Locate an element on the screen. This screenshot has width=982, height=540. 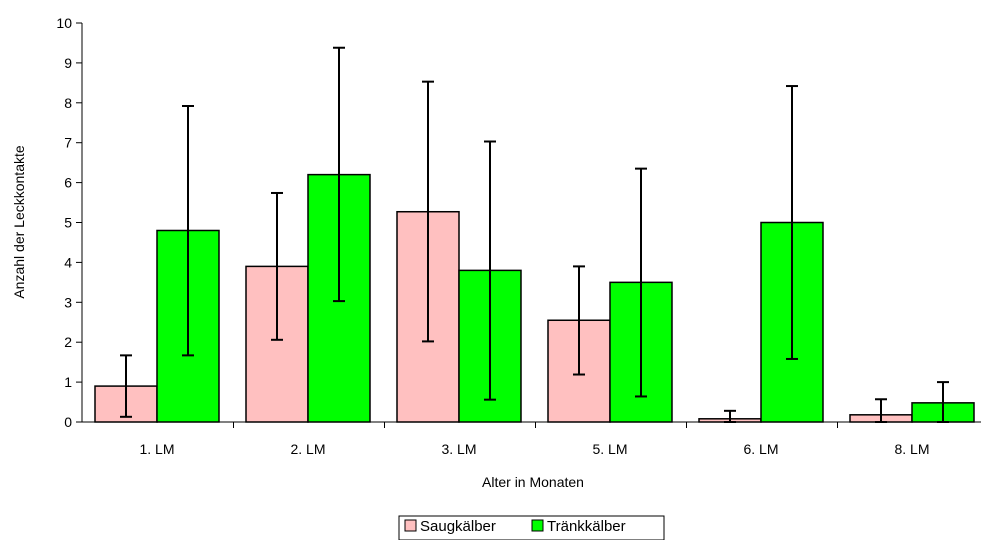
legend-label-traenkkaelber: Tränkkälber is located at coordinates (586, 526).